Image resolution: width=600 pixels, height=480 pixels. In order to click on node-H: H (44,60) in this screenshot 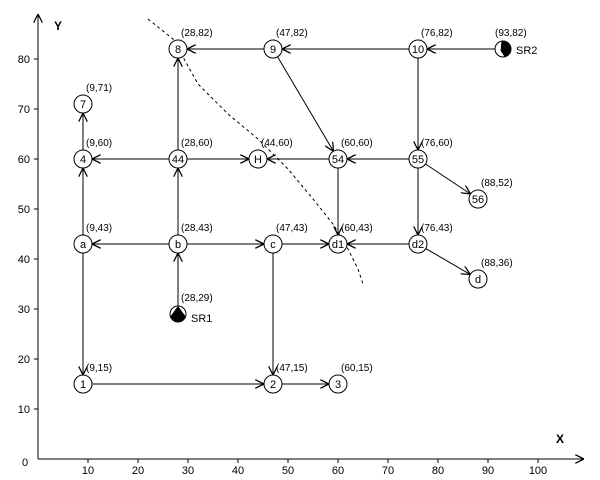, I will do `click(270, 153)`.